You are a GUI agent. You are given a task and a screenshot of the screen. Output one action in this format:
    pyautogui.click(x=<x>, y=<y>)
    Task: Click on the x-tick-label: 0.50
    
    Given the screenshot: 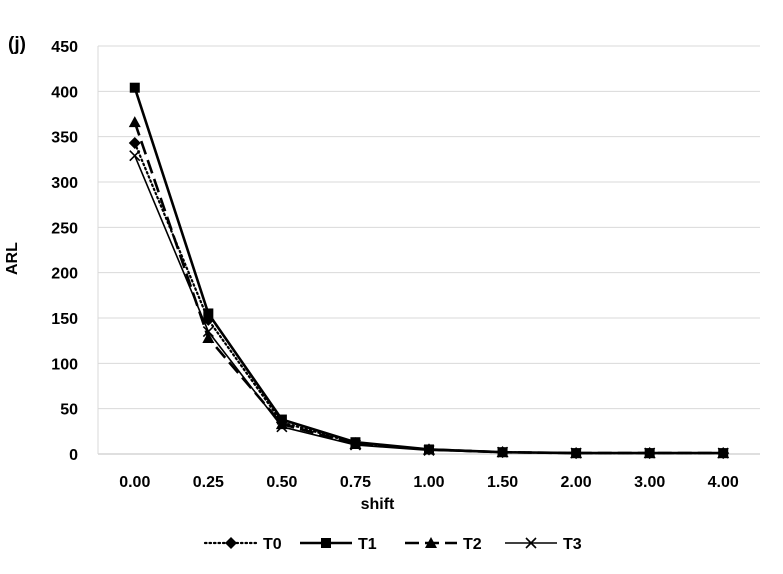 What is the action you would take?
    pyautogui.click(x=281, y=482)
    